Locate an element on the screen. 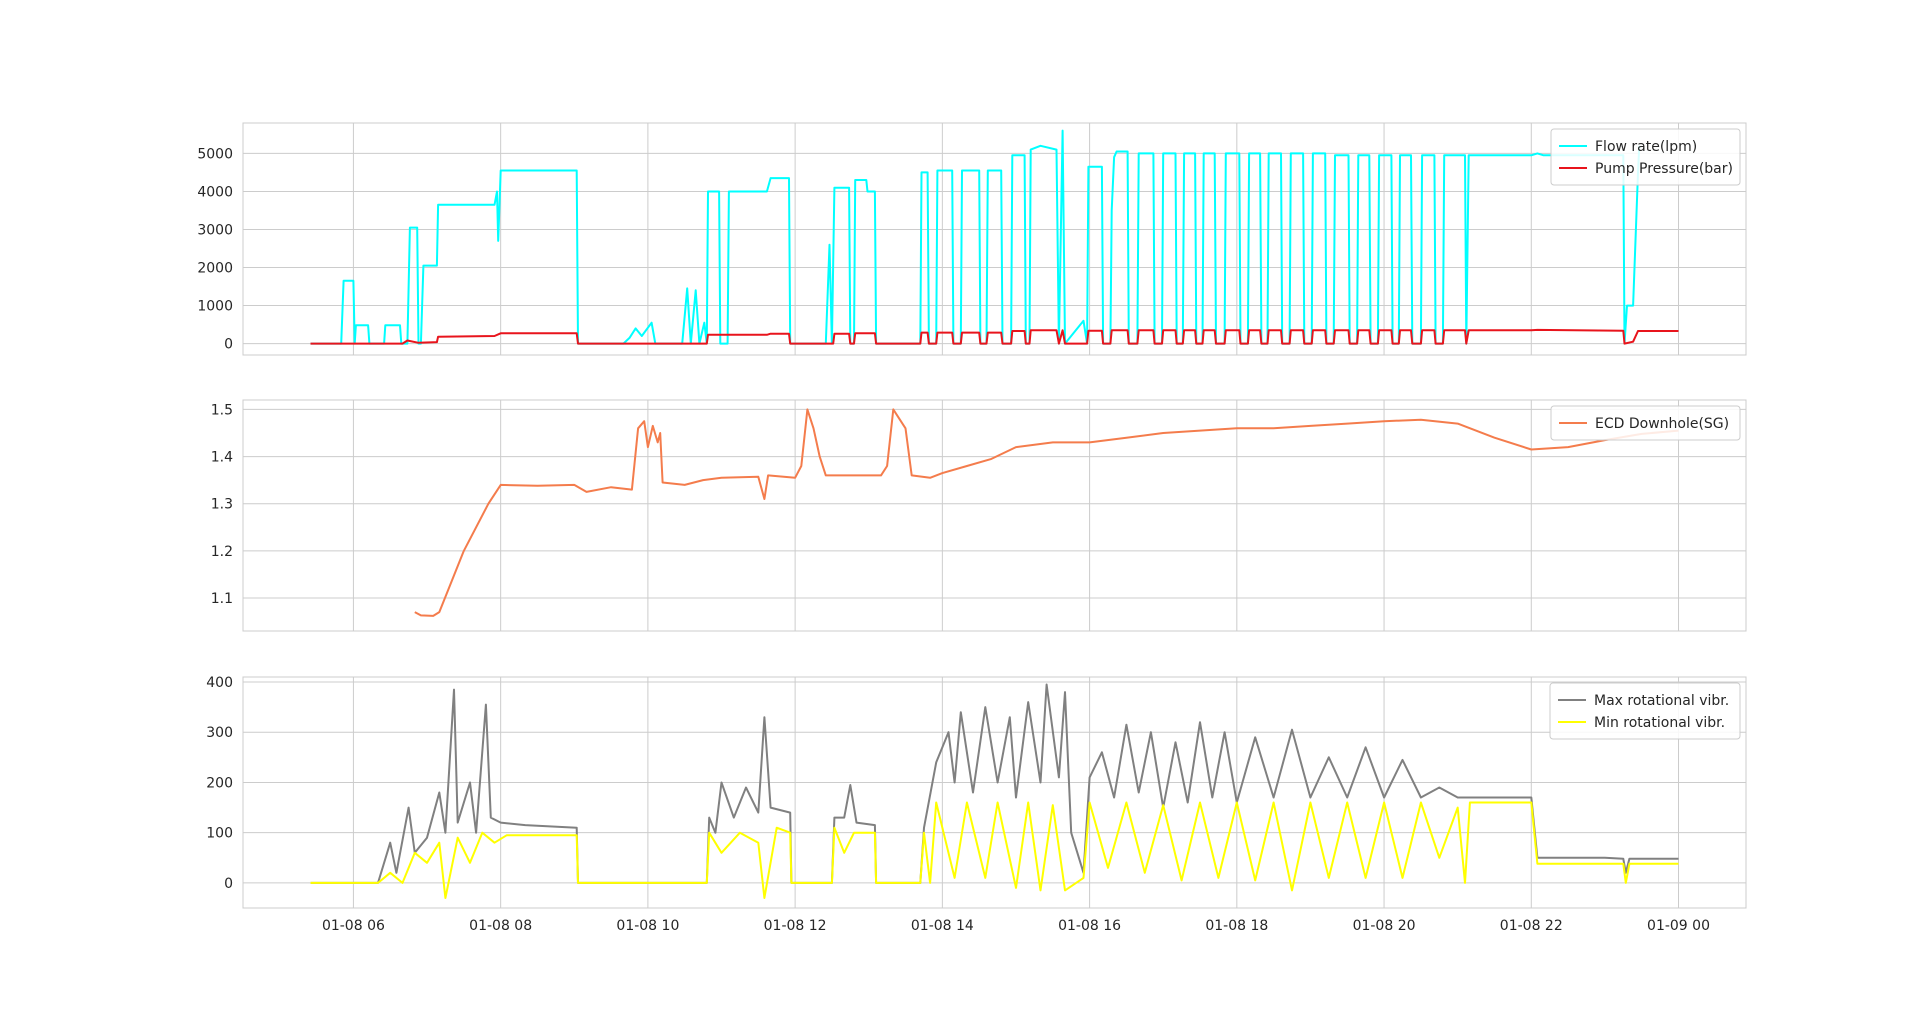 This screenshot has height=1009, width=1920. y-tick-label: 300 is located at coordinates (219, 733).